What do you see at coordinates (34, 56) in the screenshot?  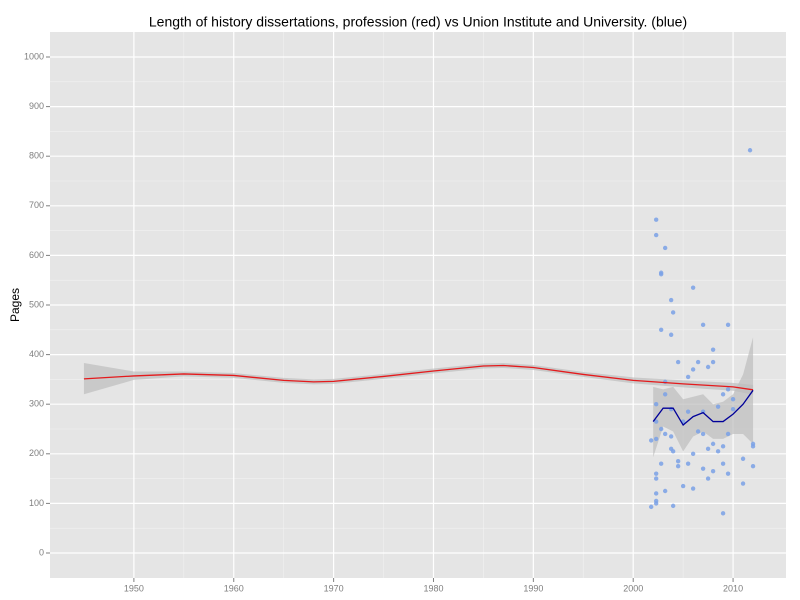 I see `y-tick-label: 1000` at bounding box center [34, 56].